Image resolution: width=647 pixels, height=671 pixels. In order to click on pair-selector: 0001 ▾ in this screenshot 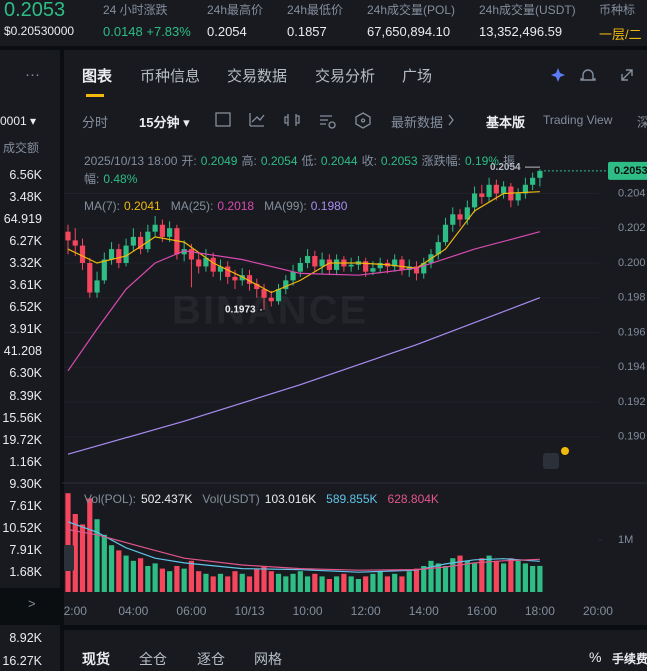, I will do `click(18, 121)`.